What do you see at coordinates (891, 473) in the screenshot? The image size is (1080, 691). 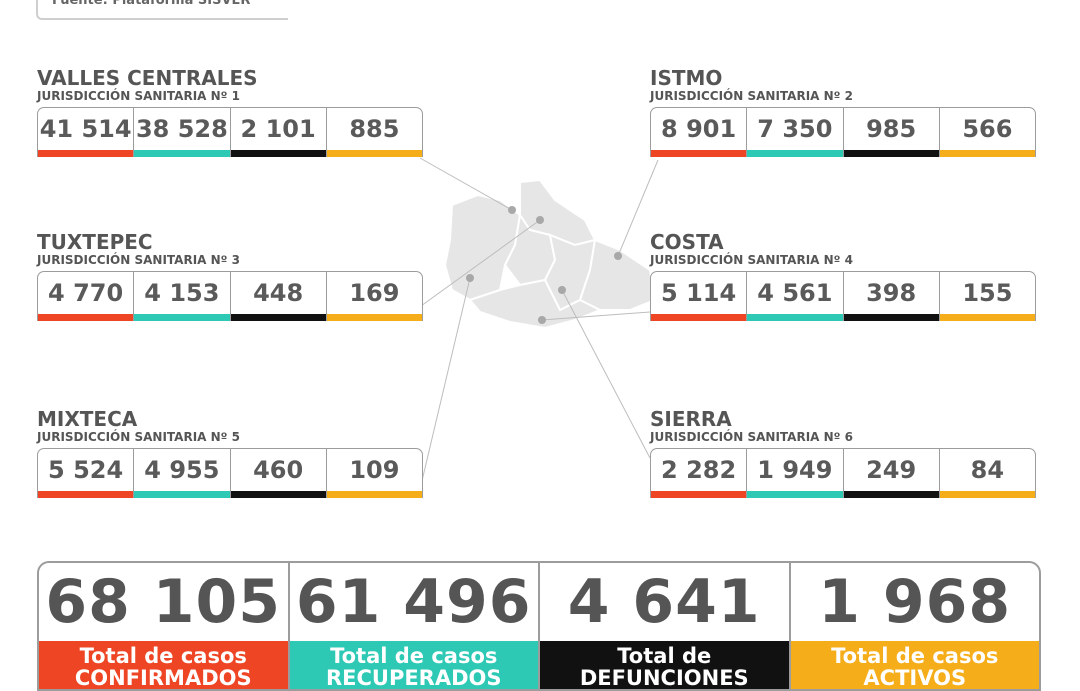 I see `deaths-value: 249` at bounding box center [891, 473].